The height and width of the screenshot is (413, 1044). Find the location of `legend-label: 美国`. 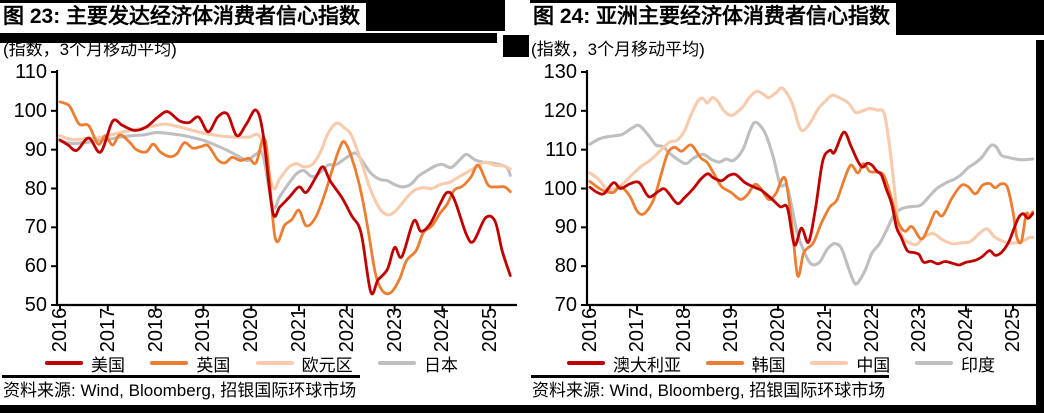

legend-label: 美国 is located at coordinates (108, 365).